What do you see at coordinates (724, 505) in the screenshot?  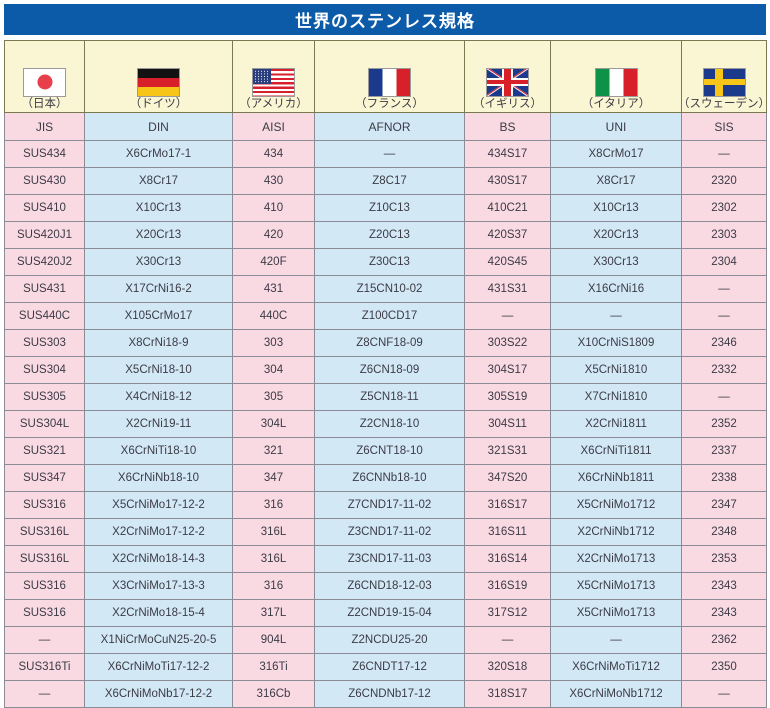 I see `cell-sis: 2347` at bounding box center [724, 505].